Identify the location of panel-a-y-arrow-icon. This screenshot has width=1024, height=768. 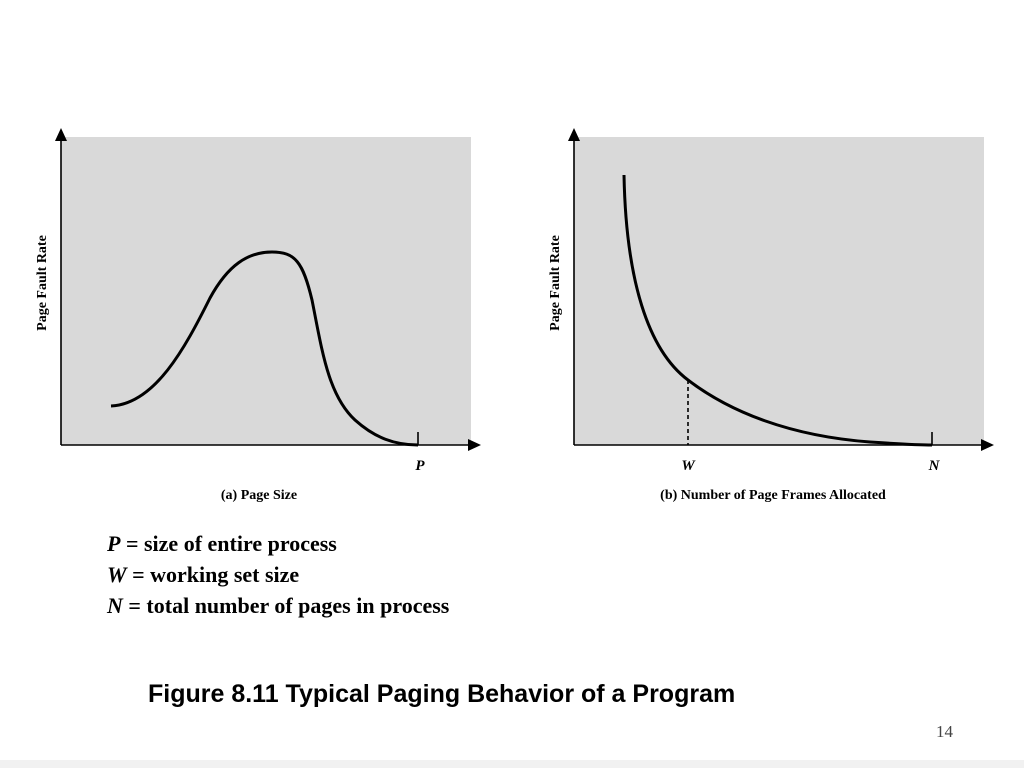
(61, 134).